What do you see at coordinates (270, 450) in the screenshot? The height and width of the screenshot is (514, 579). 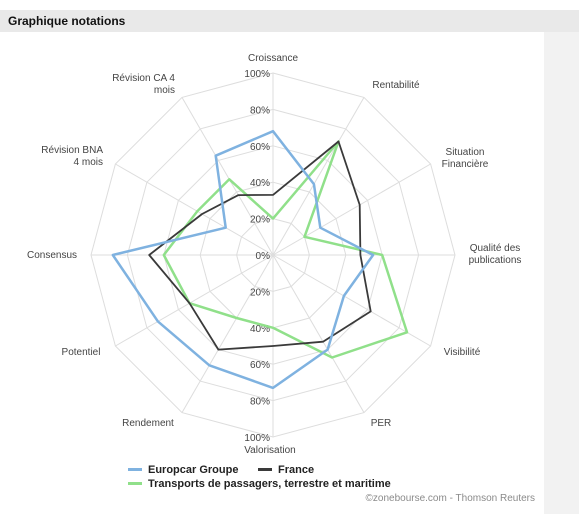 I see `category-label-7: Valorisation` at bounding box center [270, 450].